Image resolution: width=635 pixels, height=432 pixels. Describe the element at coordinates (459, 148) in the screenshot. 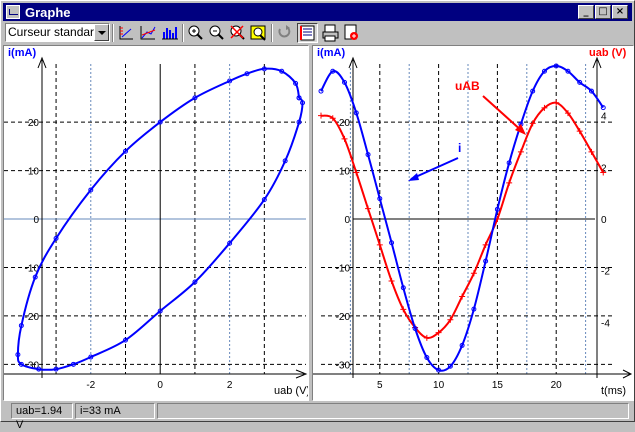

I see `annotation-i: i` at that location.